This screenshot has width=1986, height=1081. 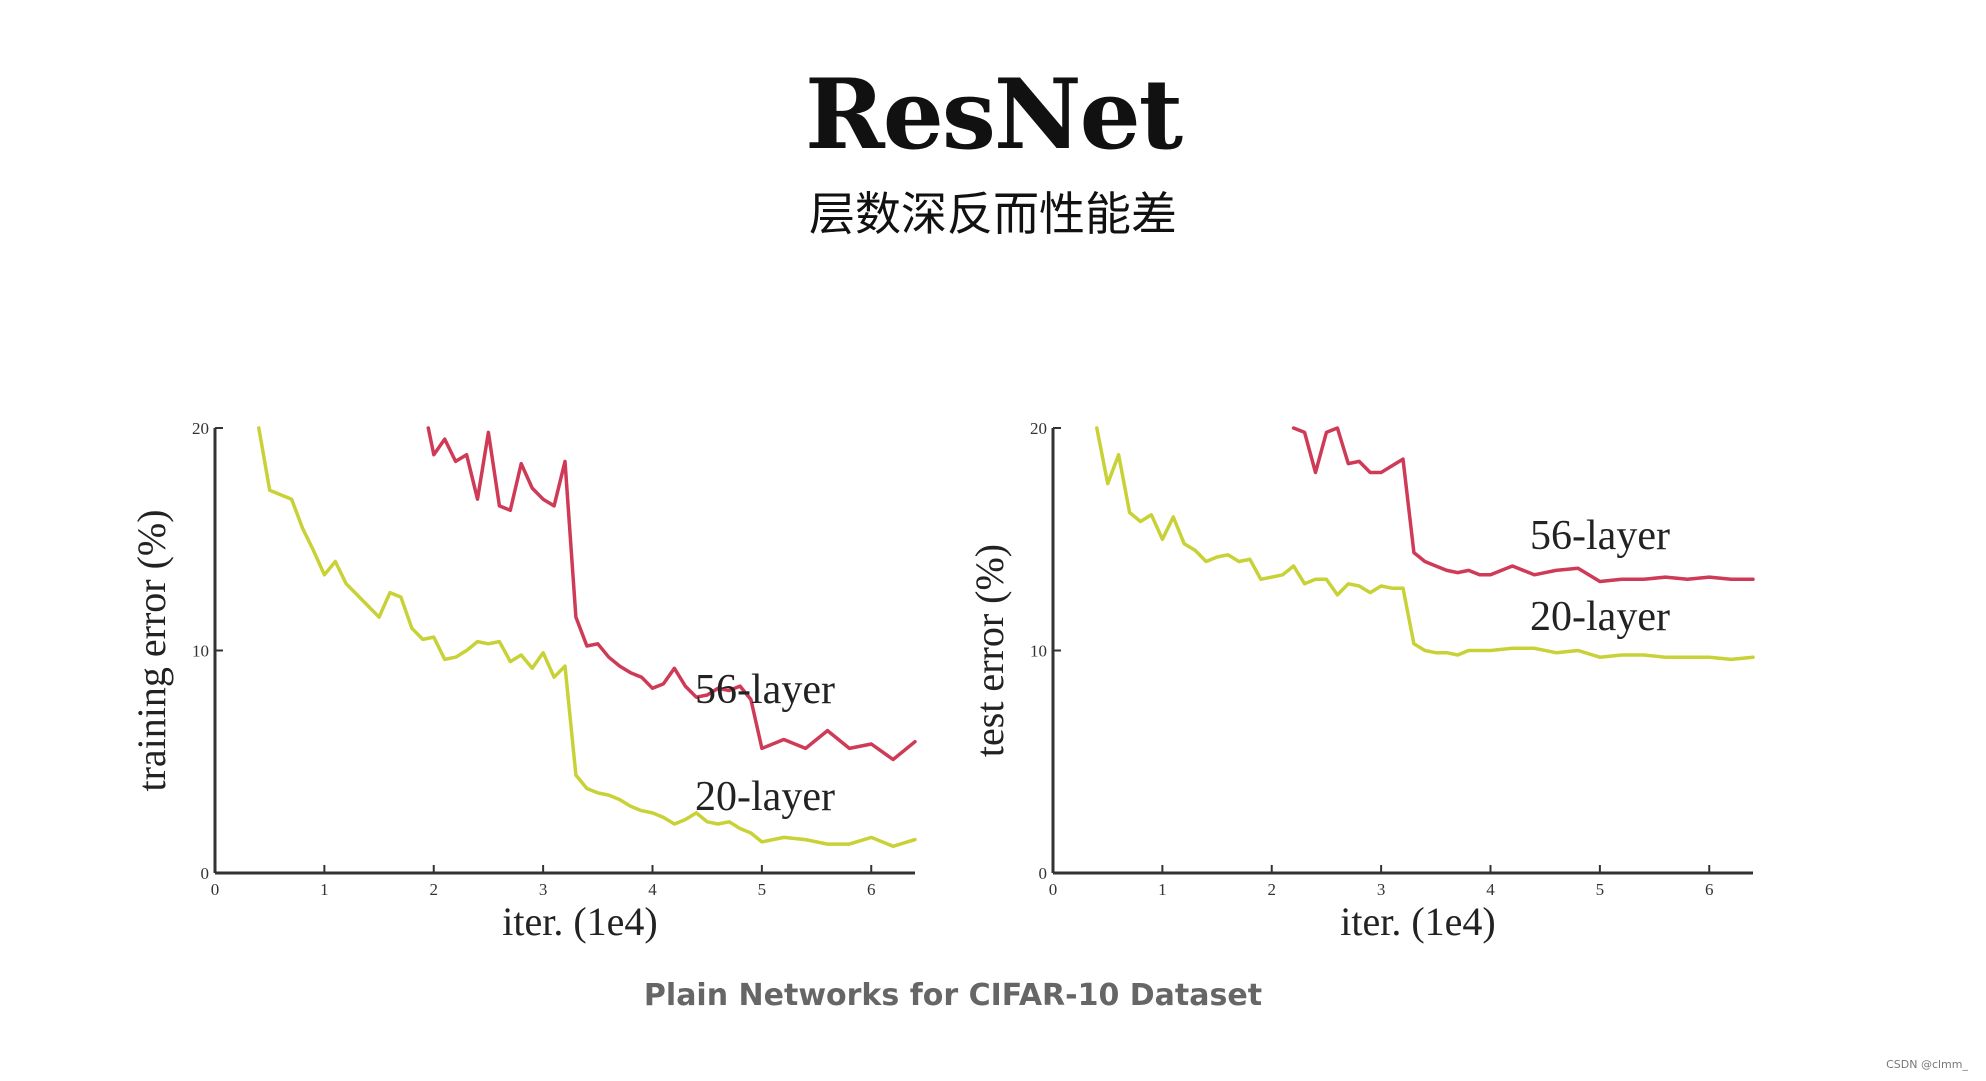 What do you see at coordinates (953, 995) in the screenshot?
I see `figure-caption: Plain Networks for CIFAR-10 Dataset` at bounding box center [953, 995].